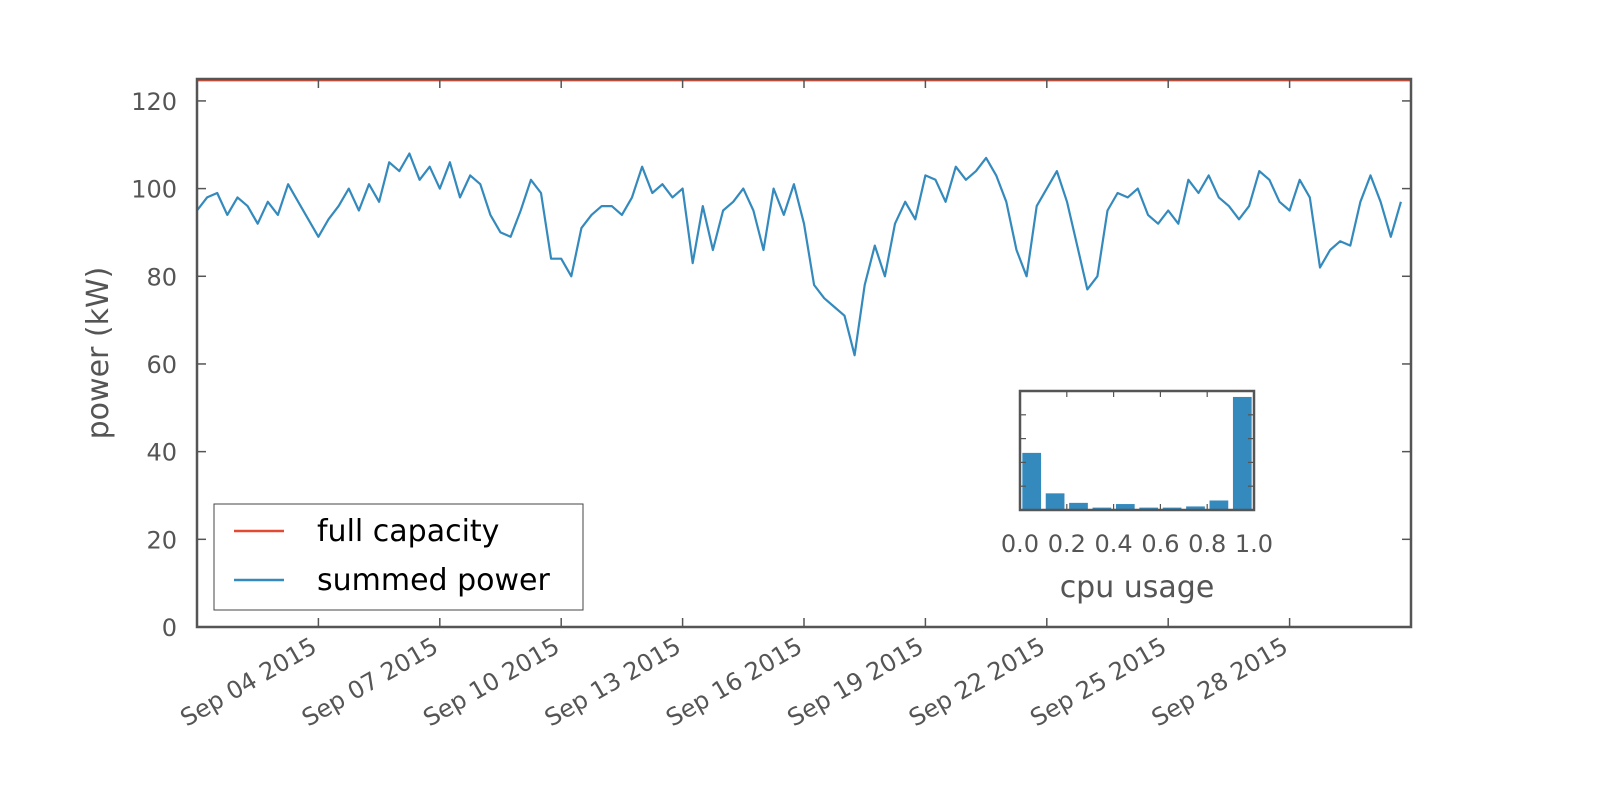  I want to click on y-tick-label: 20, so click(161, 540).